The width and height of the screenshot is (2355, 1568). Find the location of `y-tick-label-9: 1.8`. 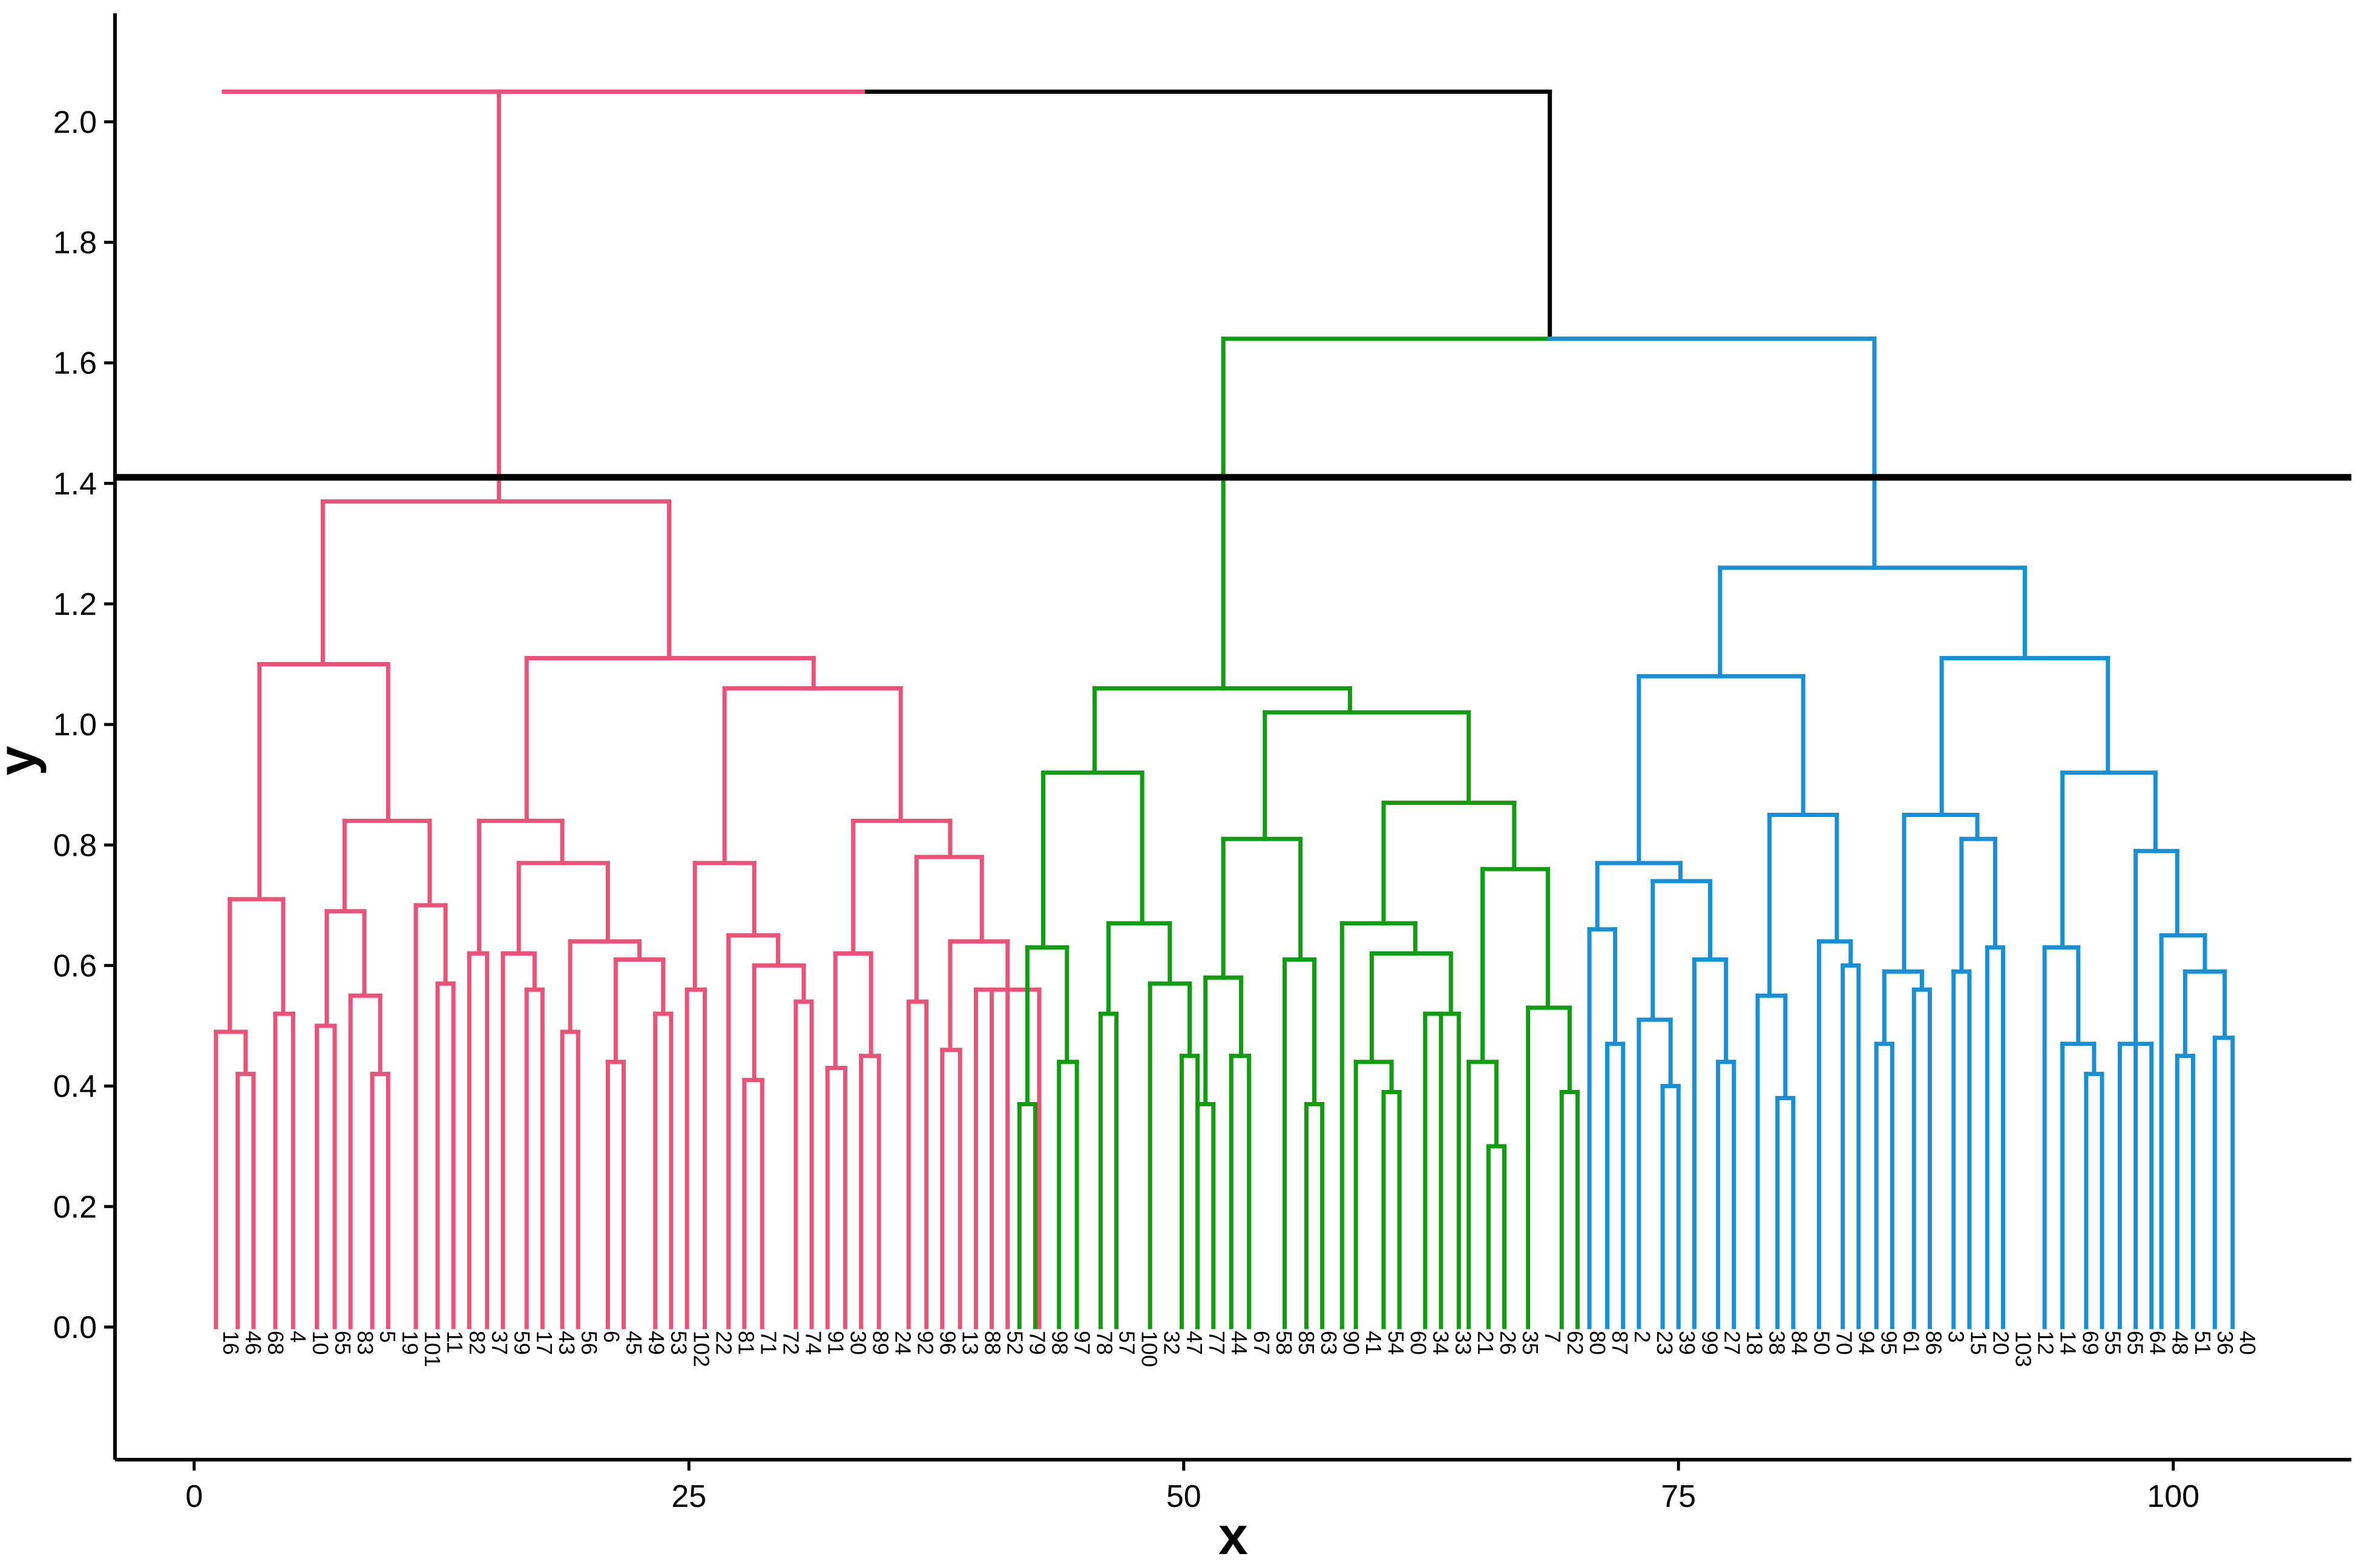

y-tick-label-9: 1.8 is located at coordinates (75, 242).